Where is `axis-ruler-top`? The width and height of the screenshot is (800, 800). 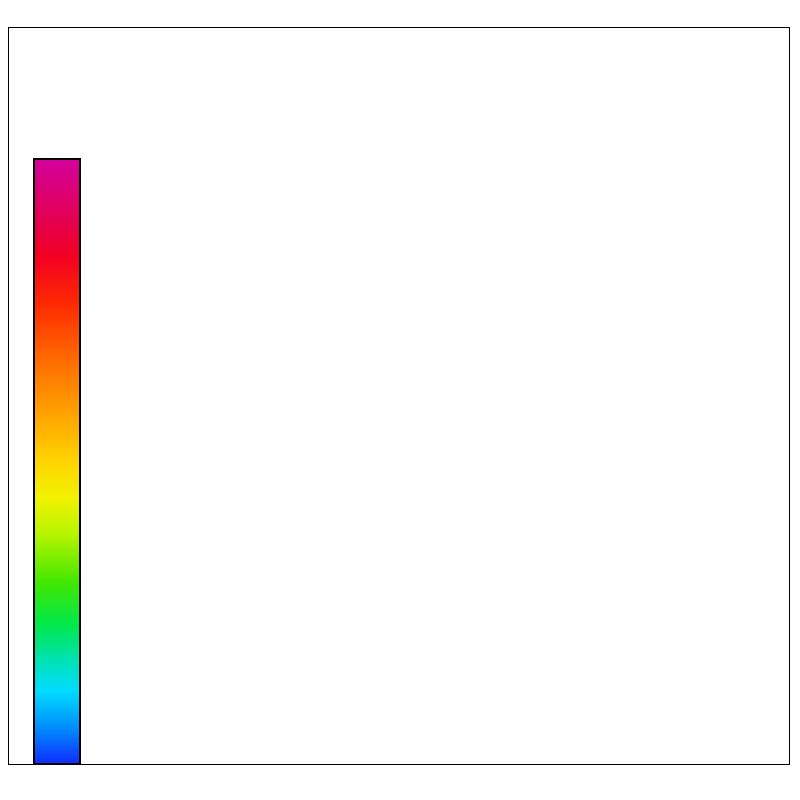 axis-ruler-top is located at coordinates (399, 22).